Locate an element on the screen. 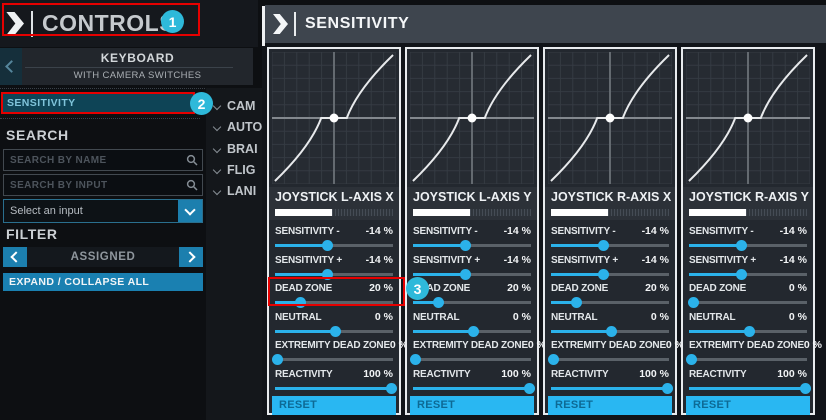 This screenshot has height=420, width=826. category-label: BRAI is located at coordinates (242, 148).